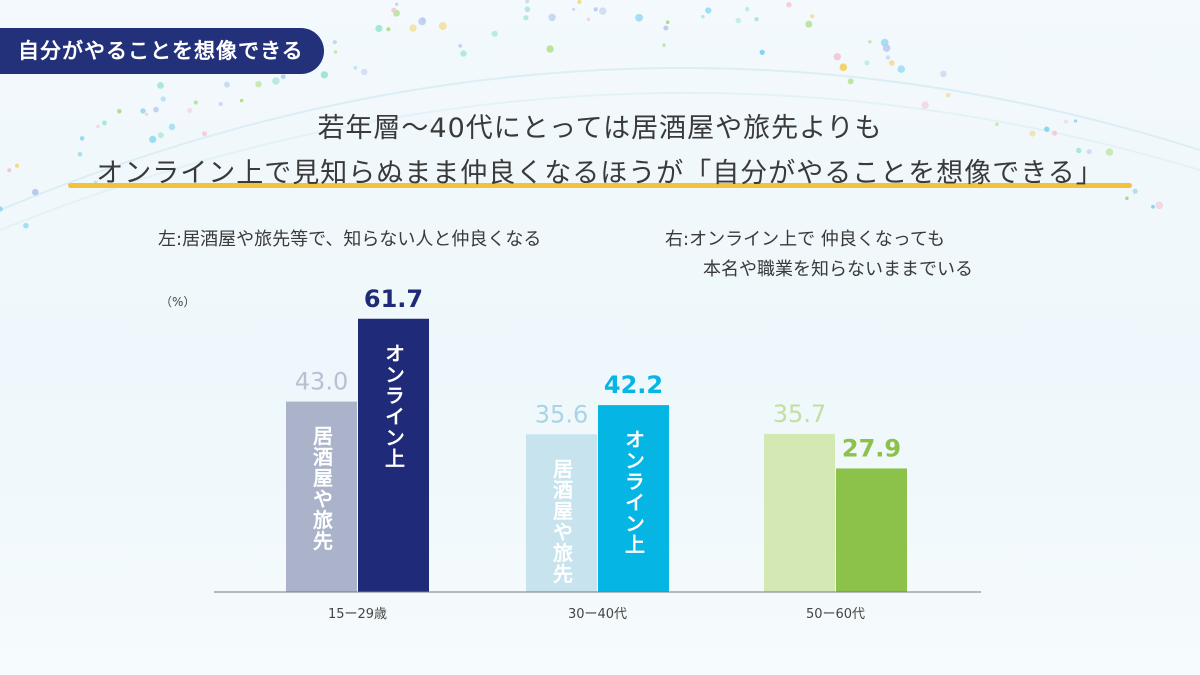 The image size is (1200, 675). I want to click on bar-inside-label: オンライン上, so click(634, 492).